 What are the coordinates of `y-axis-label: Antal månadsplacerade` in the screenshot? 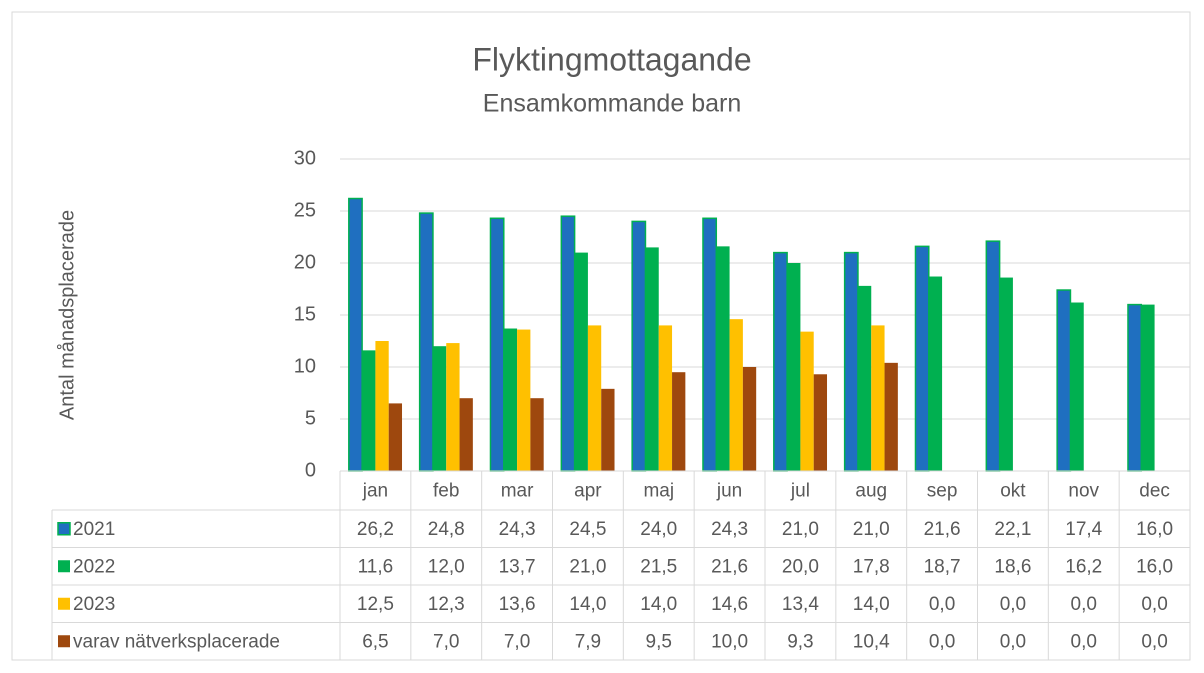 It's located at (67, 315).